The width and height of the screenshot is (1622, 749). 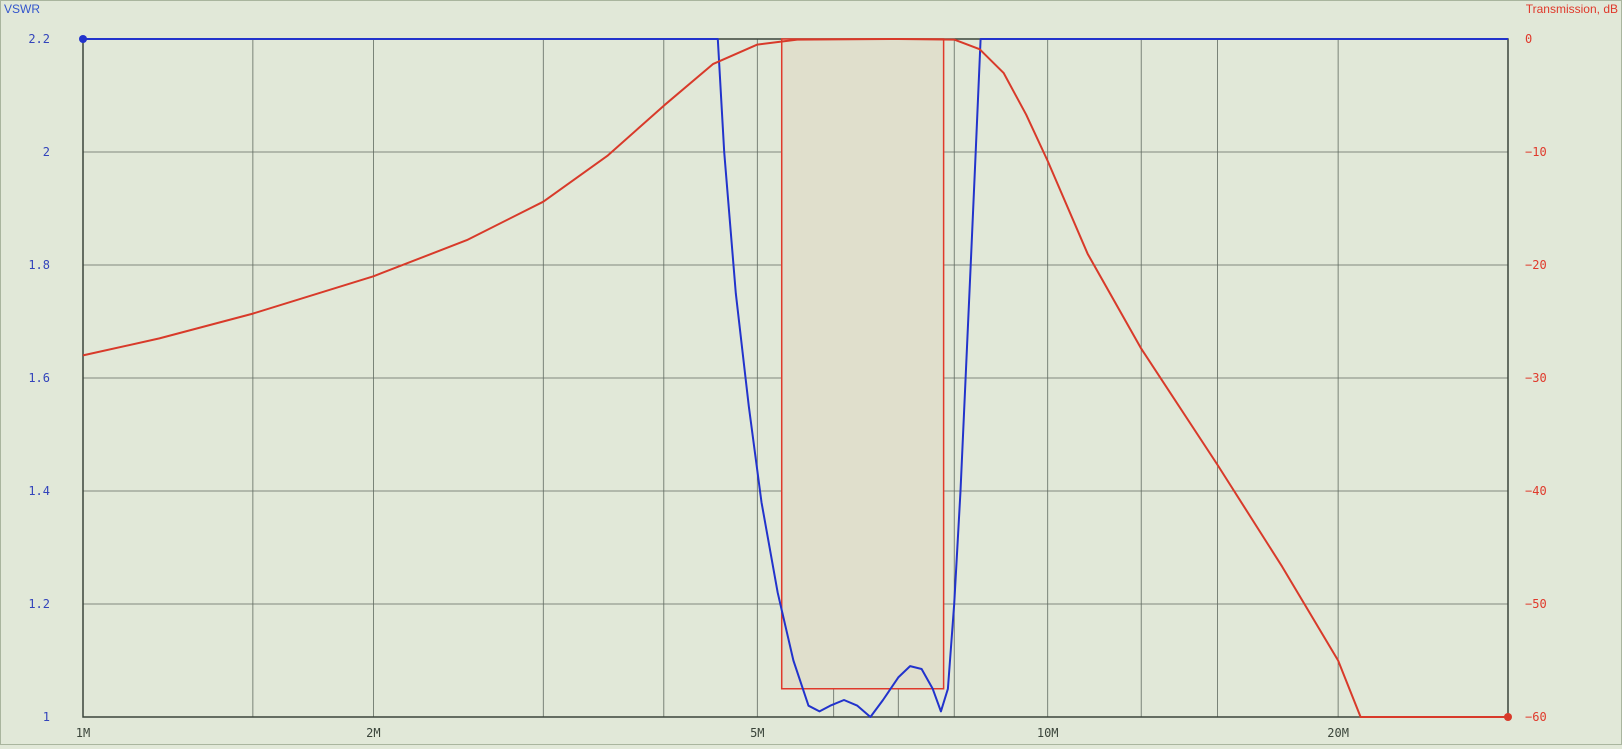 What do you see at coordinates (1508, 717) in the screenshot?
I see `transmission-marker` at bounding box center [1508, 717].